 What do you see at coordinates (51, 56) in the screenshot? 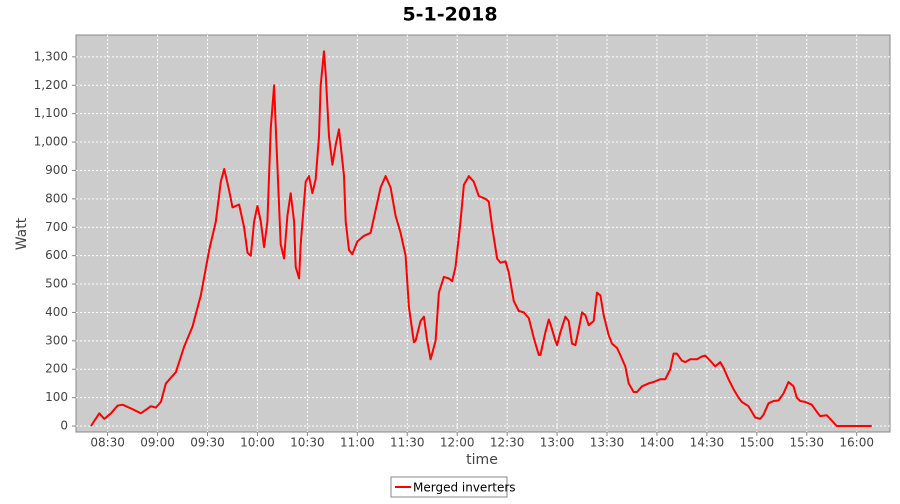
I see `y-tick-label: 1,300` at bounding box center [51, 56].